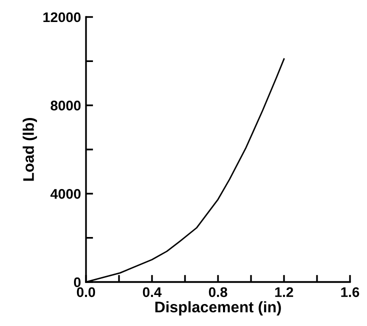 The image size is (367, 326). Describe the element at coordinates (350, 292) in the screenshot. I see `x-tick-label: 1.6` at that location.